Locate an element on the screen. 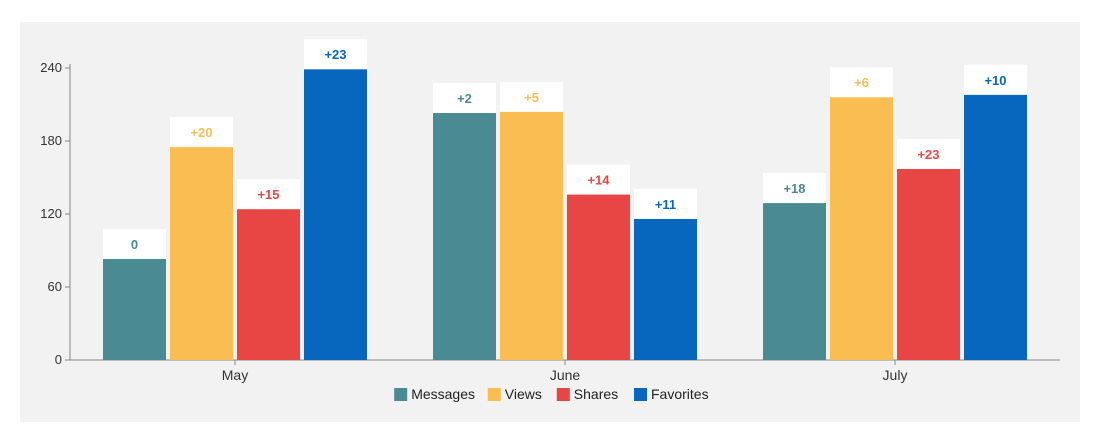  data-label: +6 is located at coordinates (861, 82).